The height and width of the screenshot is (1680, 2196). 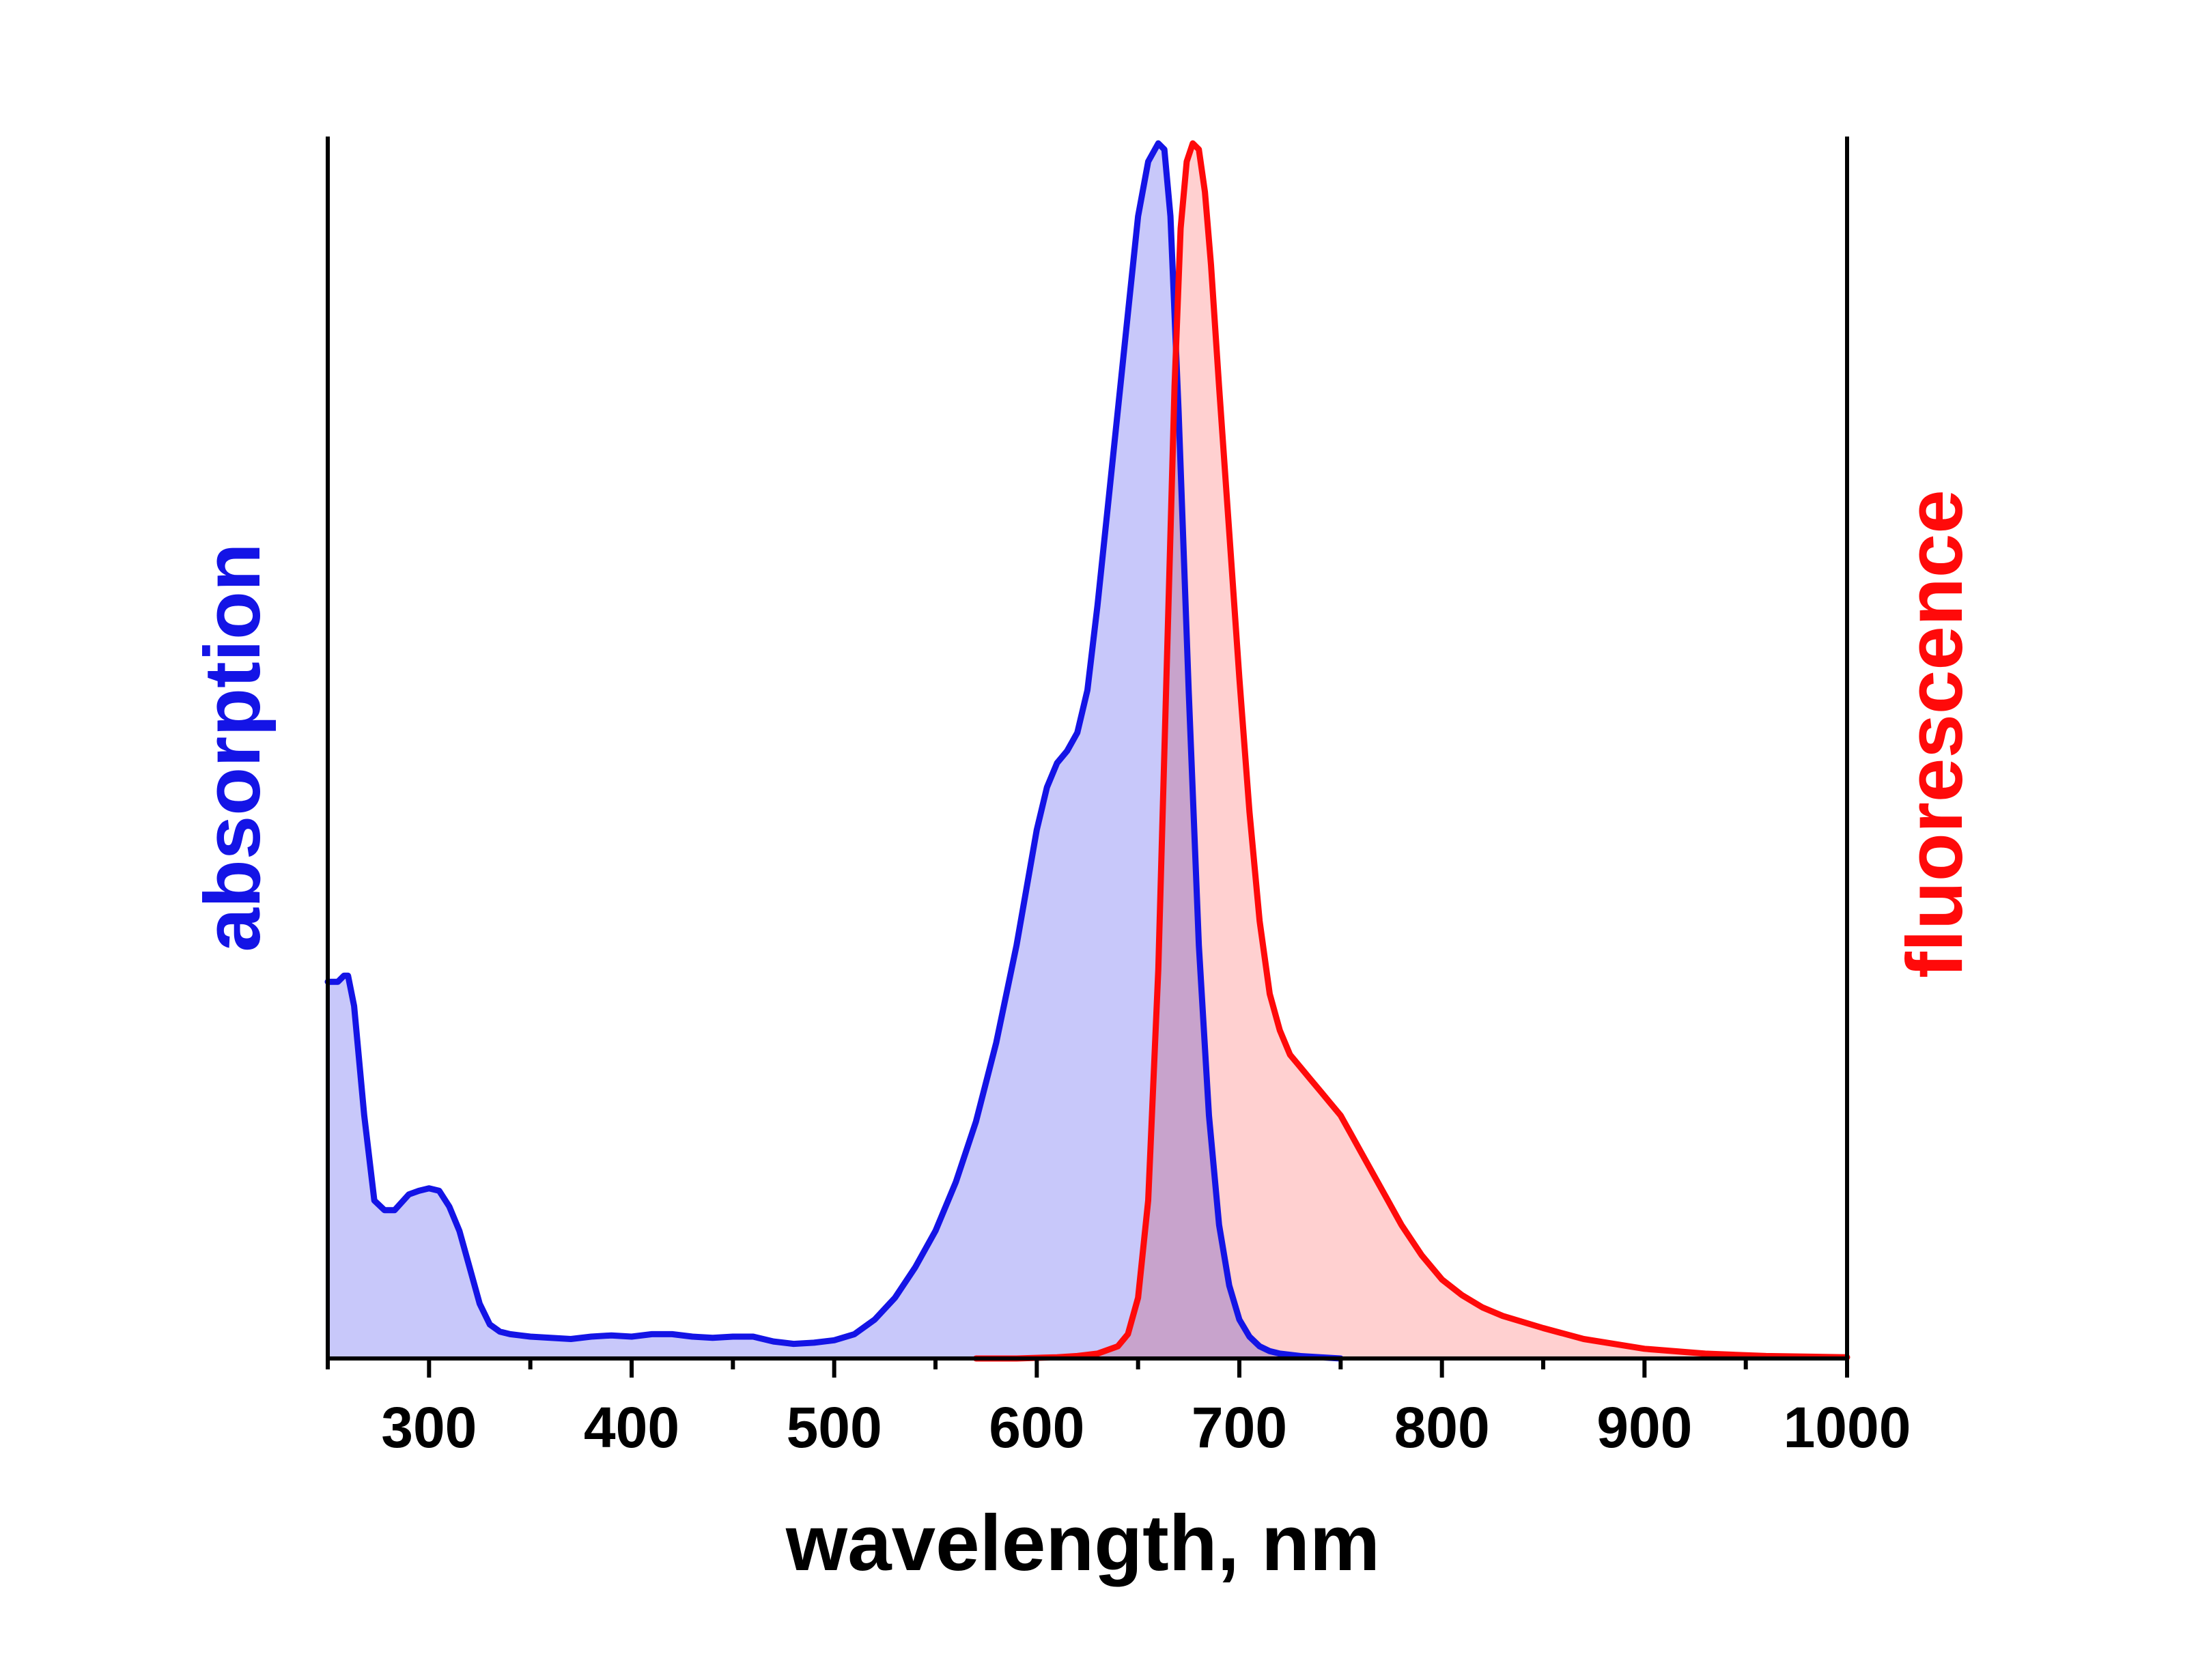 What do you see at coordinates (835, 1427) in the screenshot?
I see `x-tick-label: 500` at bounding box center [835, 1427].